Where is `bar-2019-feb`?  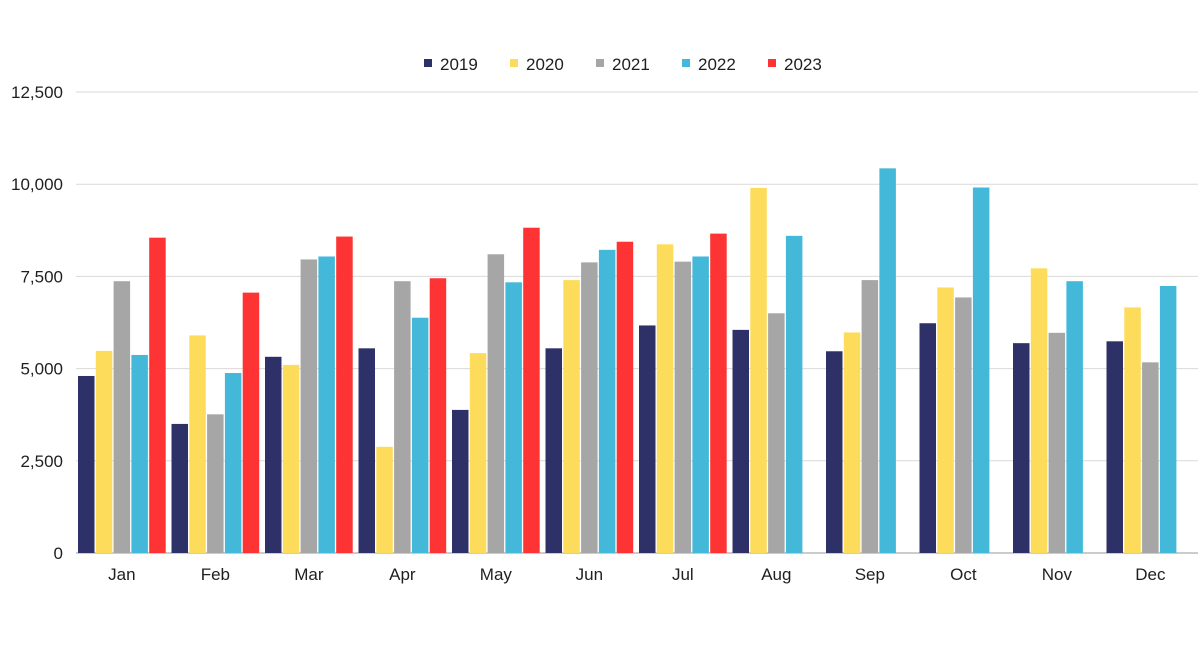
bar-2019-feb is located at coordinates (179, 488).